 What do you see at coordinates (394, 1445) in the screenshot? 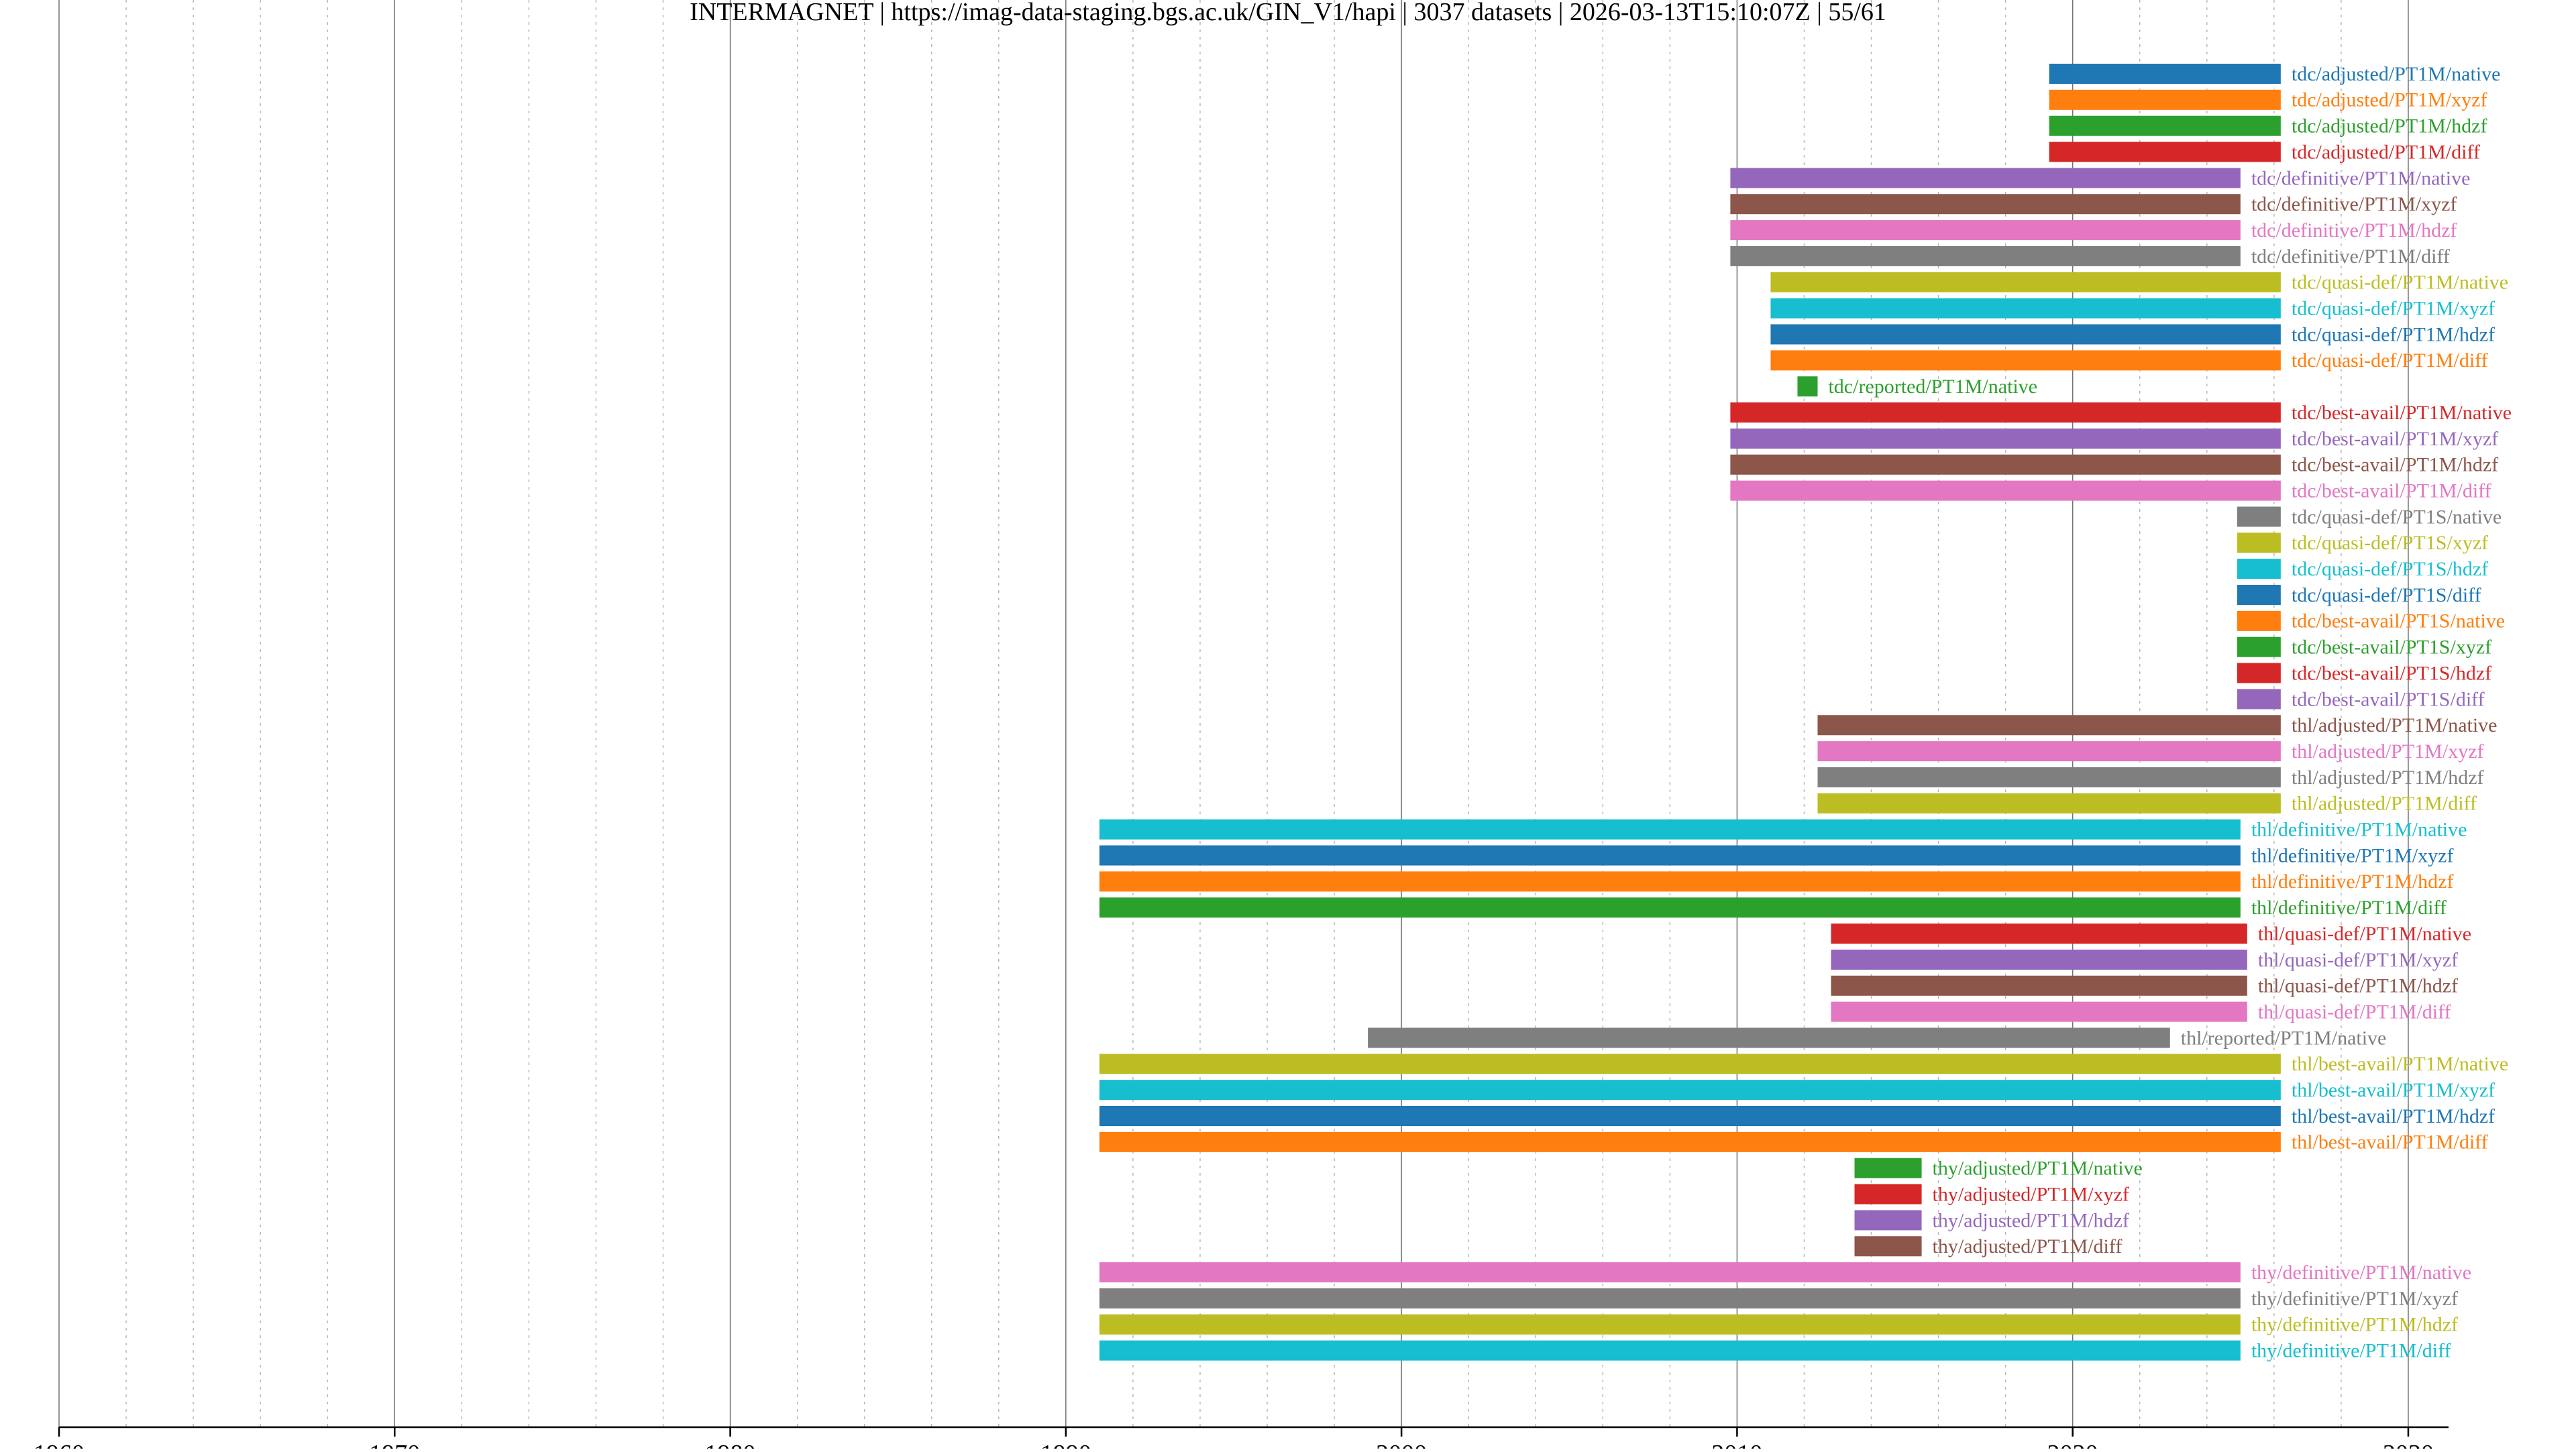
I see `x-tick-label-1970: 1970` at bounding box center [394, 1445].